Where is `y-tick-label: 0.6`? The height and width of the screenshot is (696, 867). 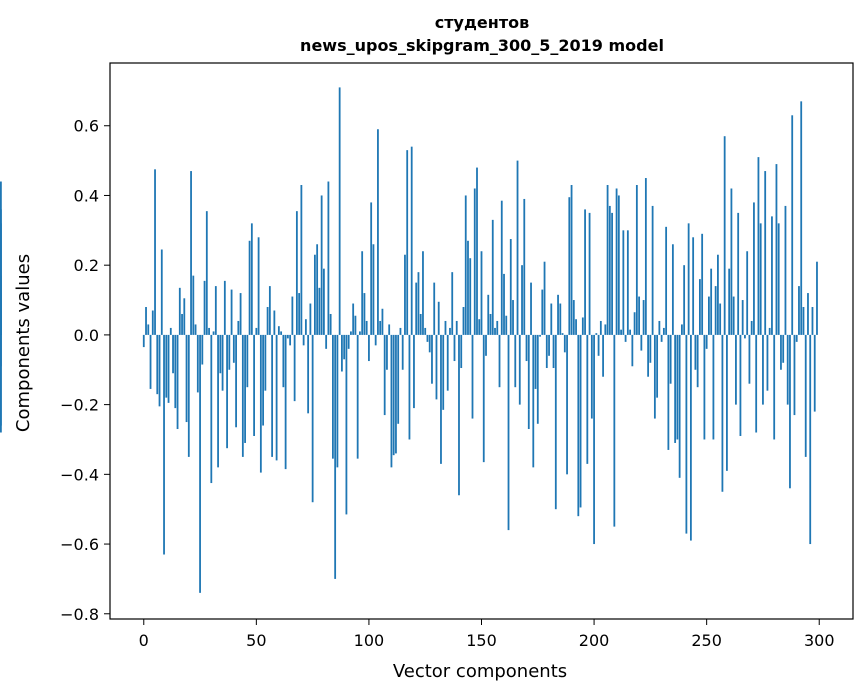
y-tick-label: 0.6 is located at coordinates (86, 126).